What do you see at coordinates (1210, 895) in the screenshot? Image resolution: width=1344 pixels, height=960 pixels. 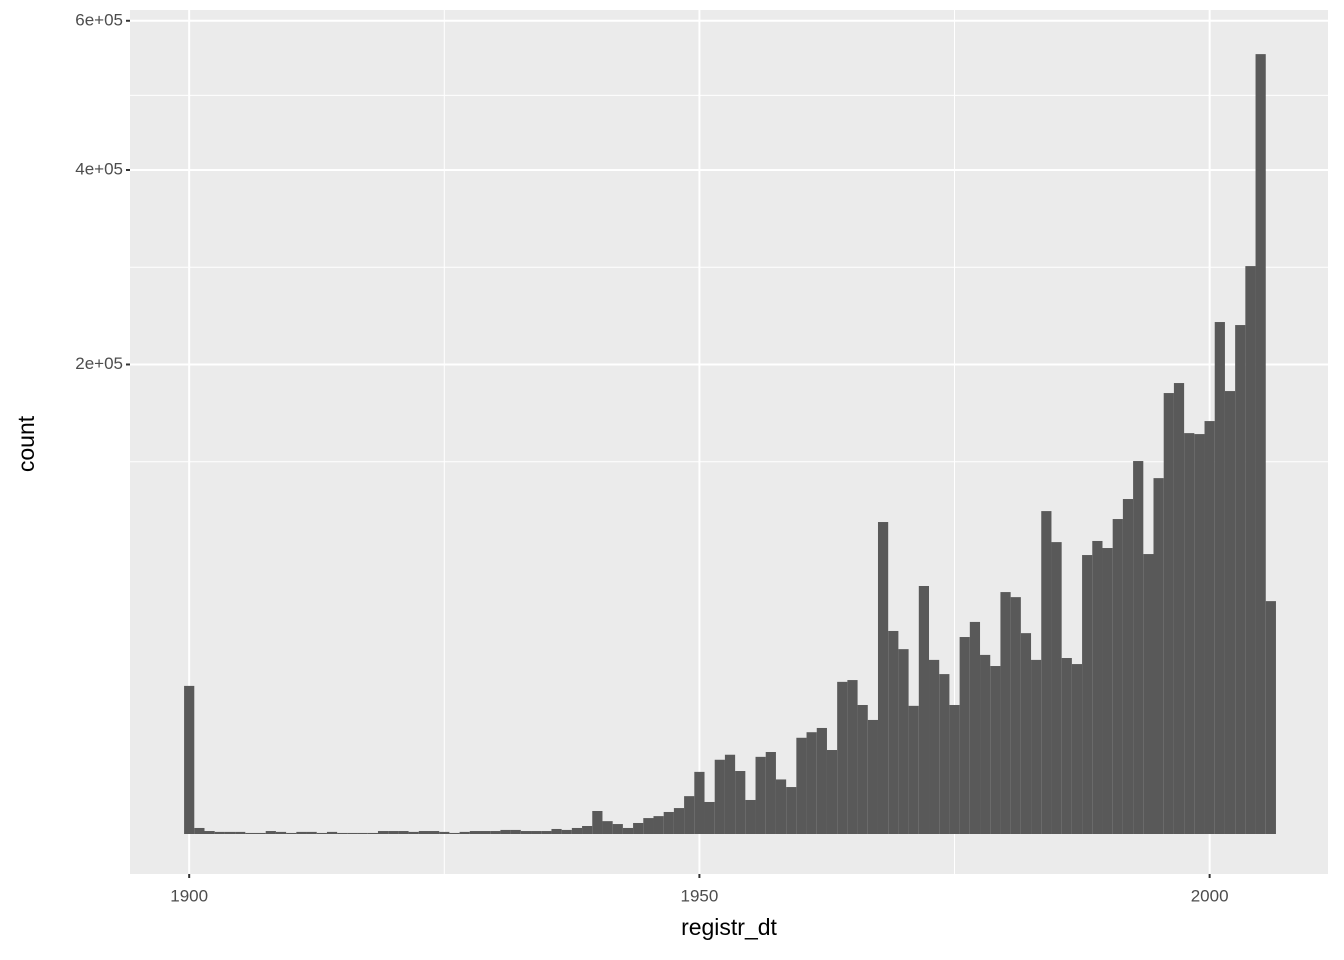 I see `x-tick-label: 2000` at bounding box center [1210, 895].